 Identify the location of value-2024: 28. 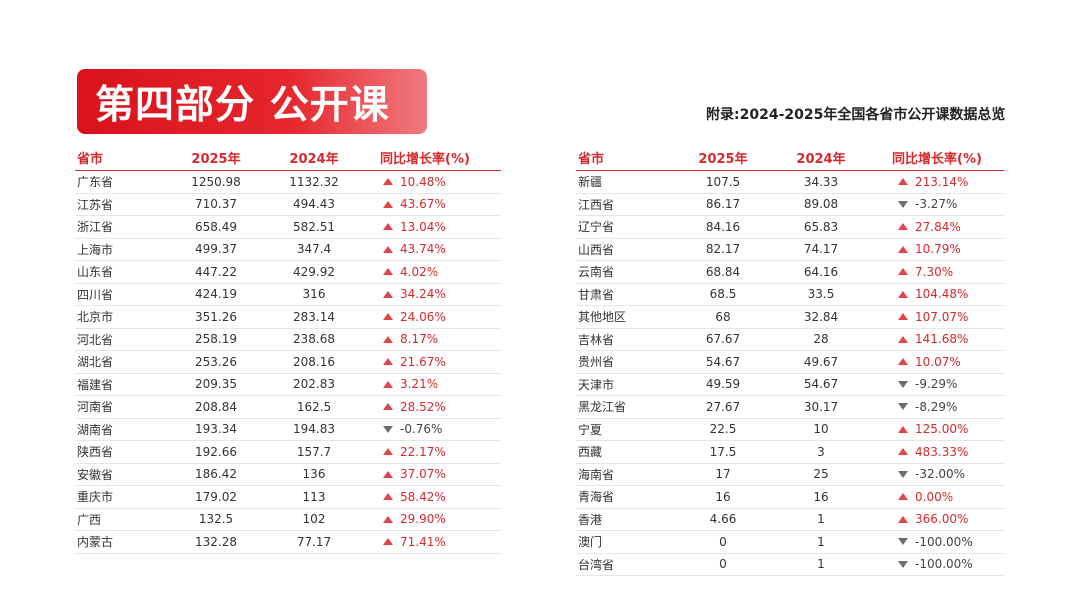
(821, 339).